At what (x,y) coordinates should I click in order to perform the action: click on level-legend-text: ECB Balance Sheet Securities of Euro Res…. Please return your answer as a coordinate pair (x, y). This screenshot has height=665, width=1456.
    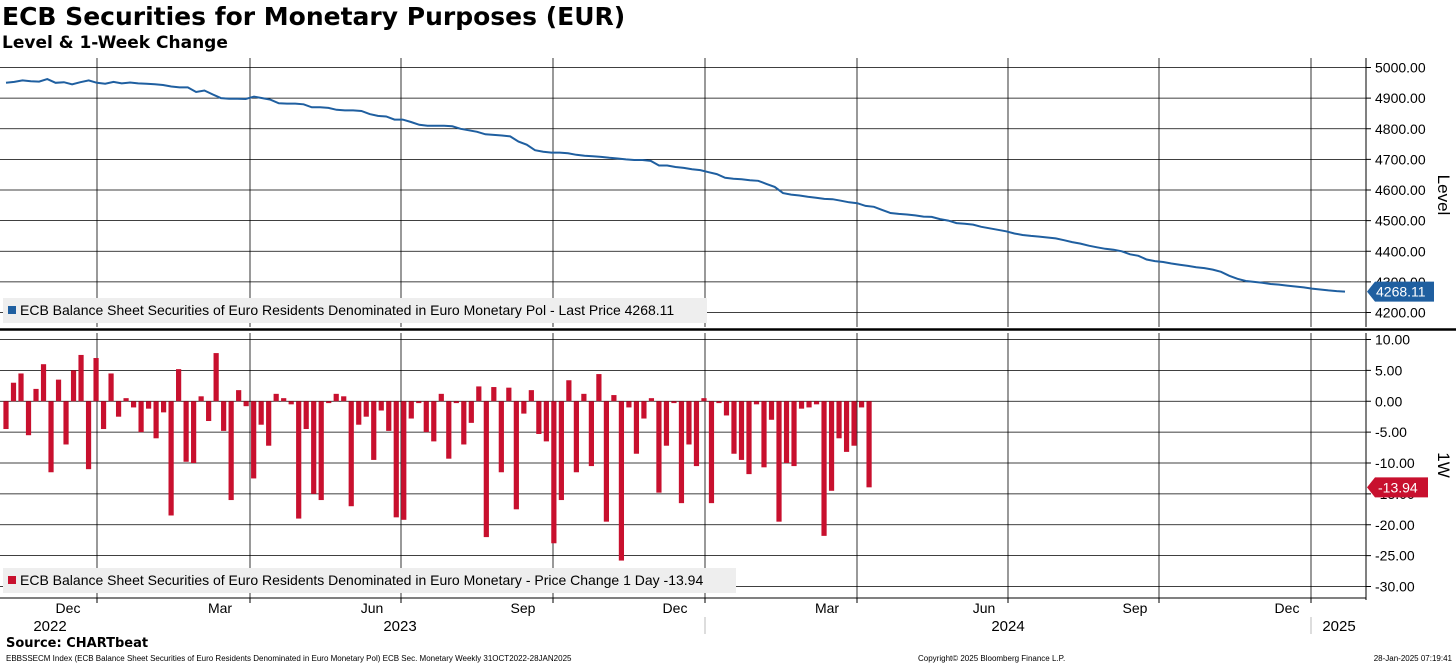
    Looking at the image, I should click on (347, 310).